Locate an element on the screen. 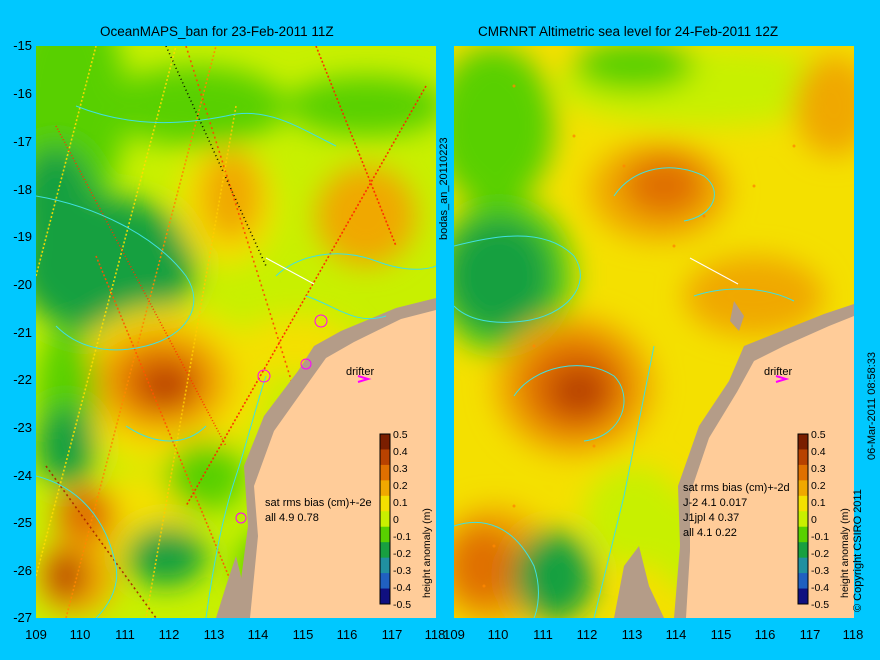 The image size is (880, 660). y-tick-label: -18 is located at coordinates (22, 189).